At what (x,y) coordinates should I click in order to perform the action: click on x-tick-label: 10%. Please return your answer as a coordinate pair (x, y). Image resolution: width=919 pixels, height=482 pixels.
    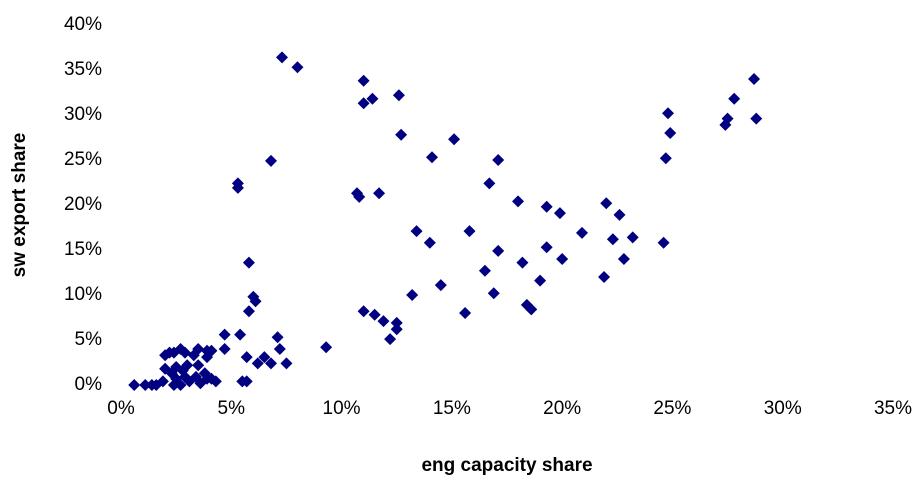
    Looking at the image, I should click on (342, 408).